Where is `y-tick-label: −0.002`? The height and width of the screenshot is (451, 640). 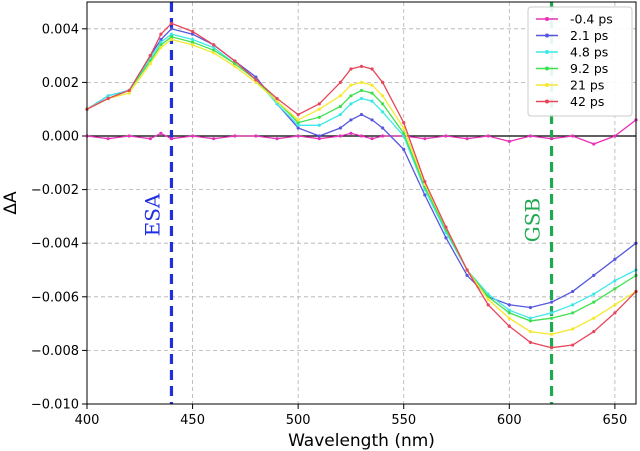
y-tick-label: −0.002 is located at coordinates (55, 190).